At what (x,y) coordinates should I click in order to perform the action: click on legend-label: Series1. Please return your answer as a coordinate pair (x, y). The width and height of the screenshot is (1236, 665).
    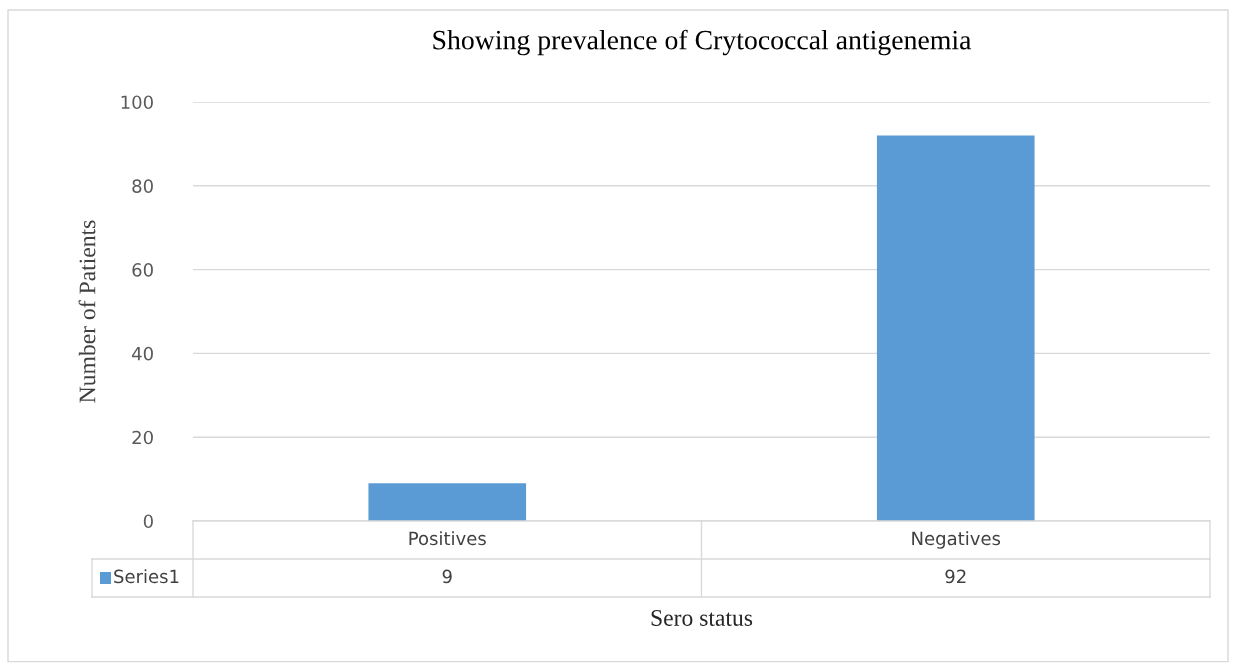
    Looking at the image, I should click on (146, 576).